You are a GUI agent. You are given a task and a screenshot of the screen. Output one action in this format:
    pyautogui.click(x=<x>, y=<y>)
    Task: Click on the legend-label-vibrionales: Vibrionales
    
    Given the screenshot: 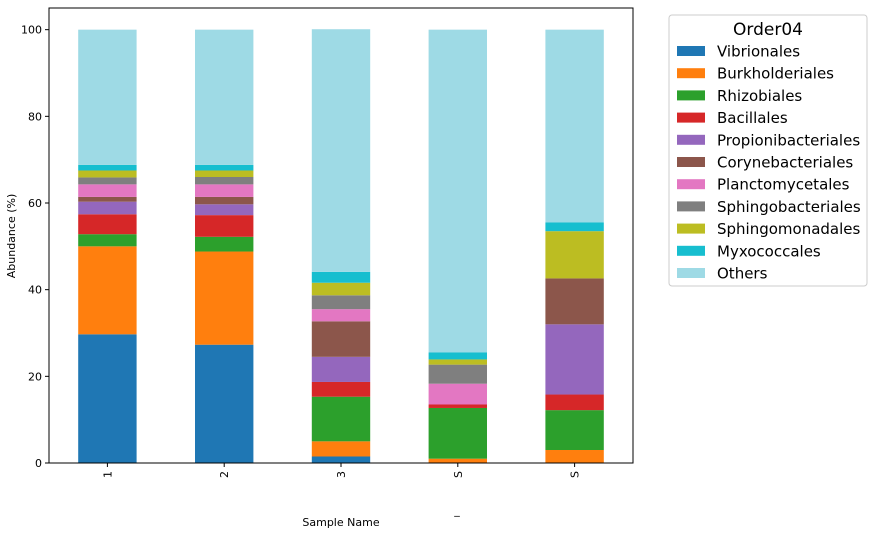 What is the action you would take?
    pyautogui.click(x=758, y=52)
    